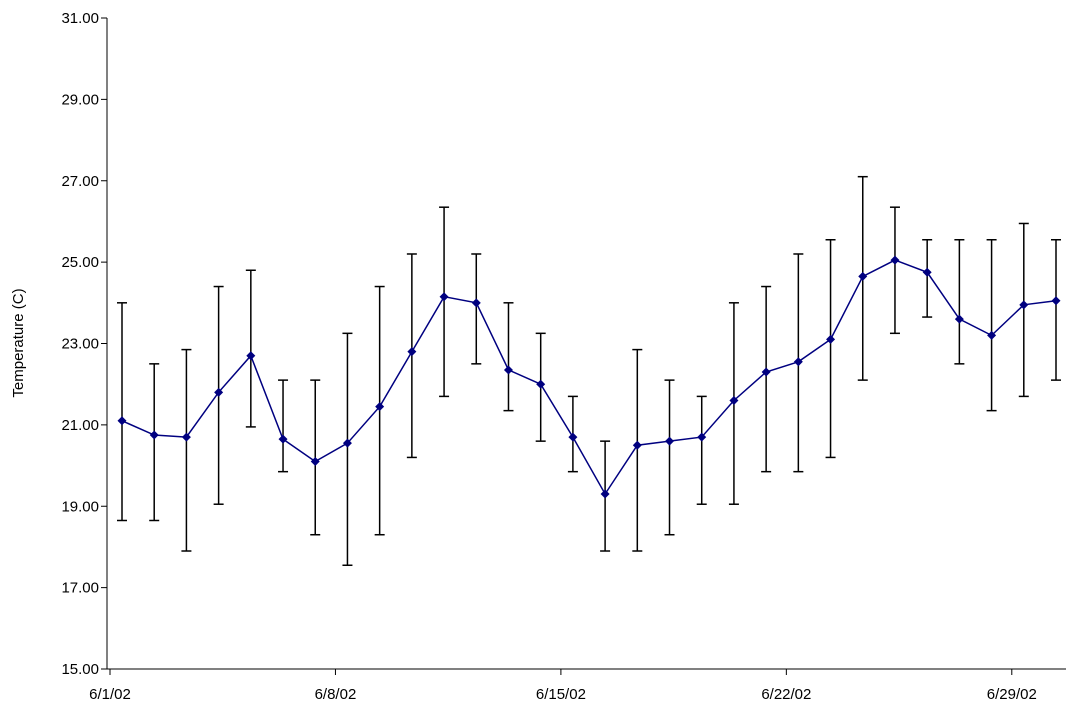  I want to click on x-tick-label: 6/15/02, so click(561, 694).